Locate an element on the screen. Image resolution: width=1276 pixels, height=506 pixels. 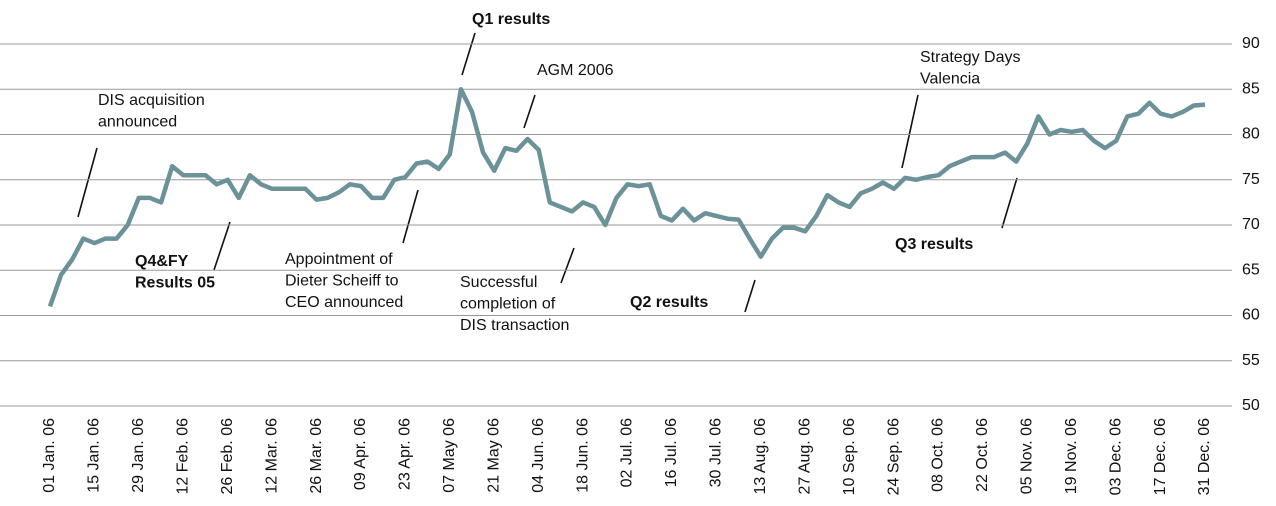
y-tick-label: 55 is located at coordinates (1251, 360).